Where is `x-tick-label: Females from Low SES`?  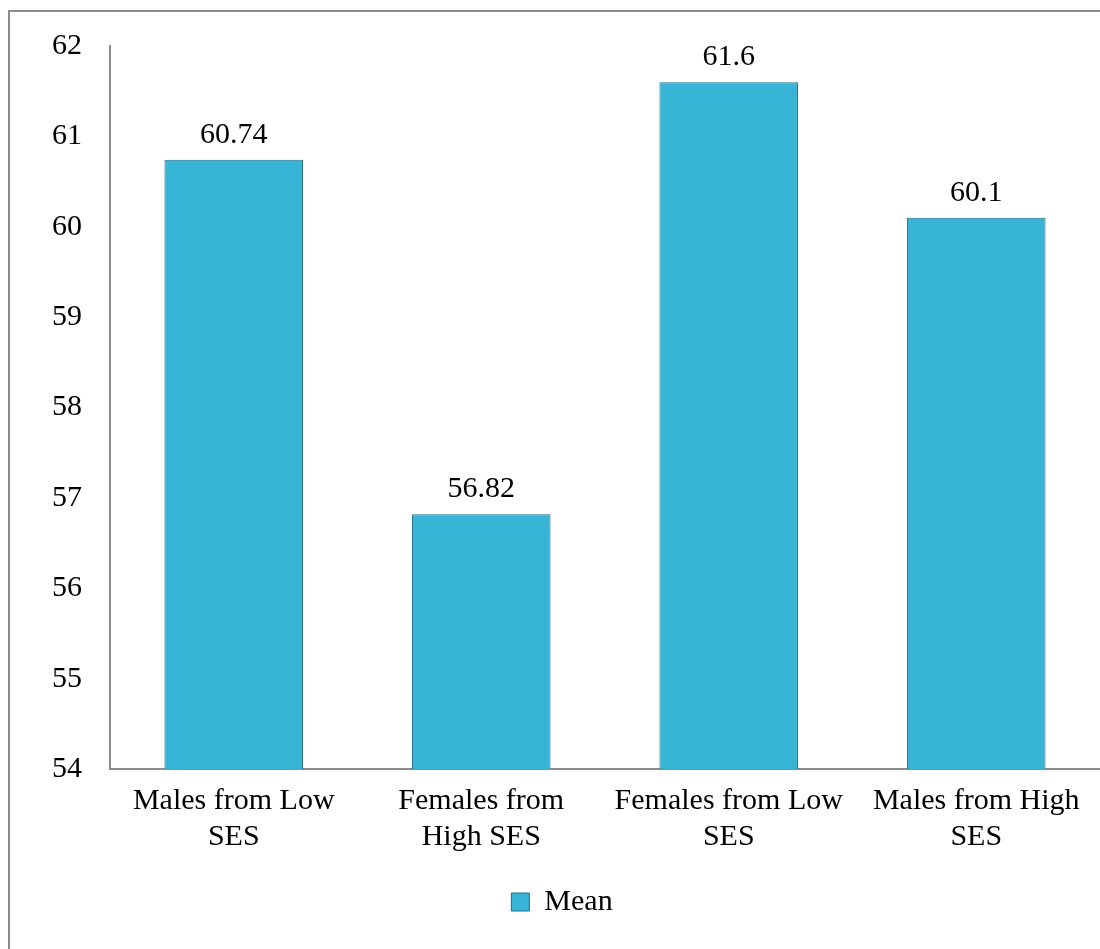 x-tick-label: Females from Low SES is located at coordinates (729, 816).